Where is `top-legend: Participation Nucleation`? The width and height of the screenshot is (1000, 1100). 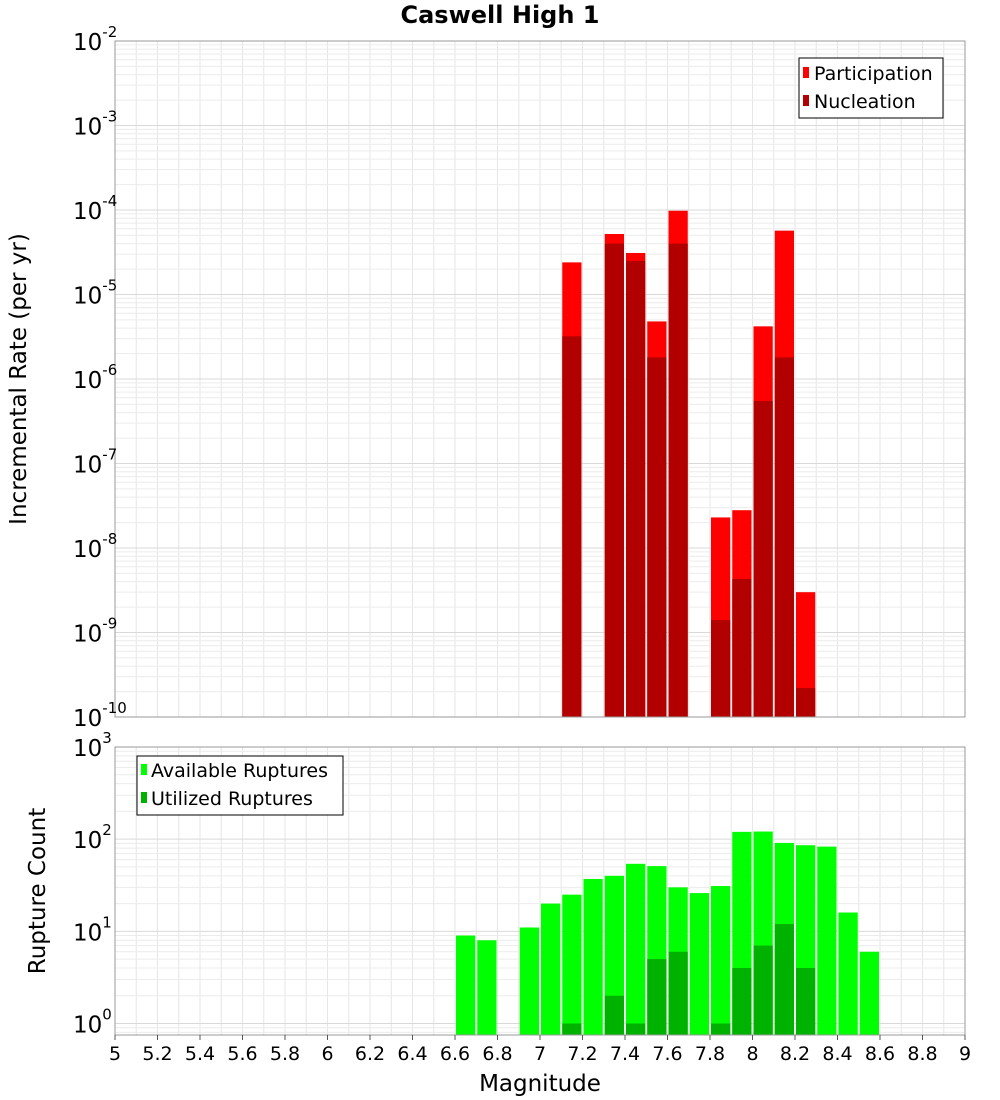 top-legend: Participation Nucleation is located at coordinates (871, 88).